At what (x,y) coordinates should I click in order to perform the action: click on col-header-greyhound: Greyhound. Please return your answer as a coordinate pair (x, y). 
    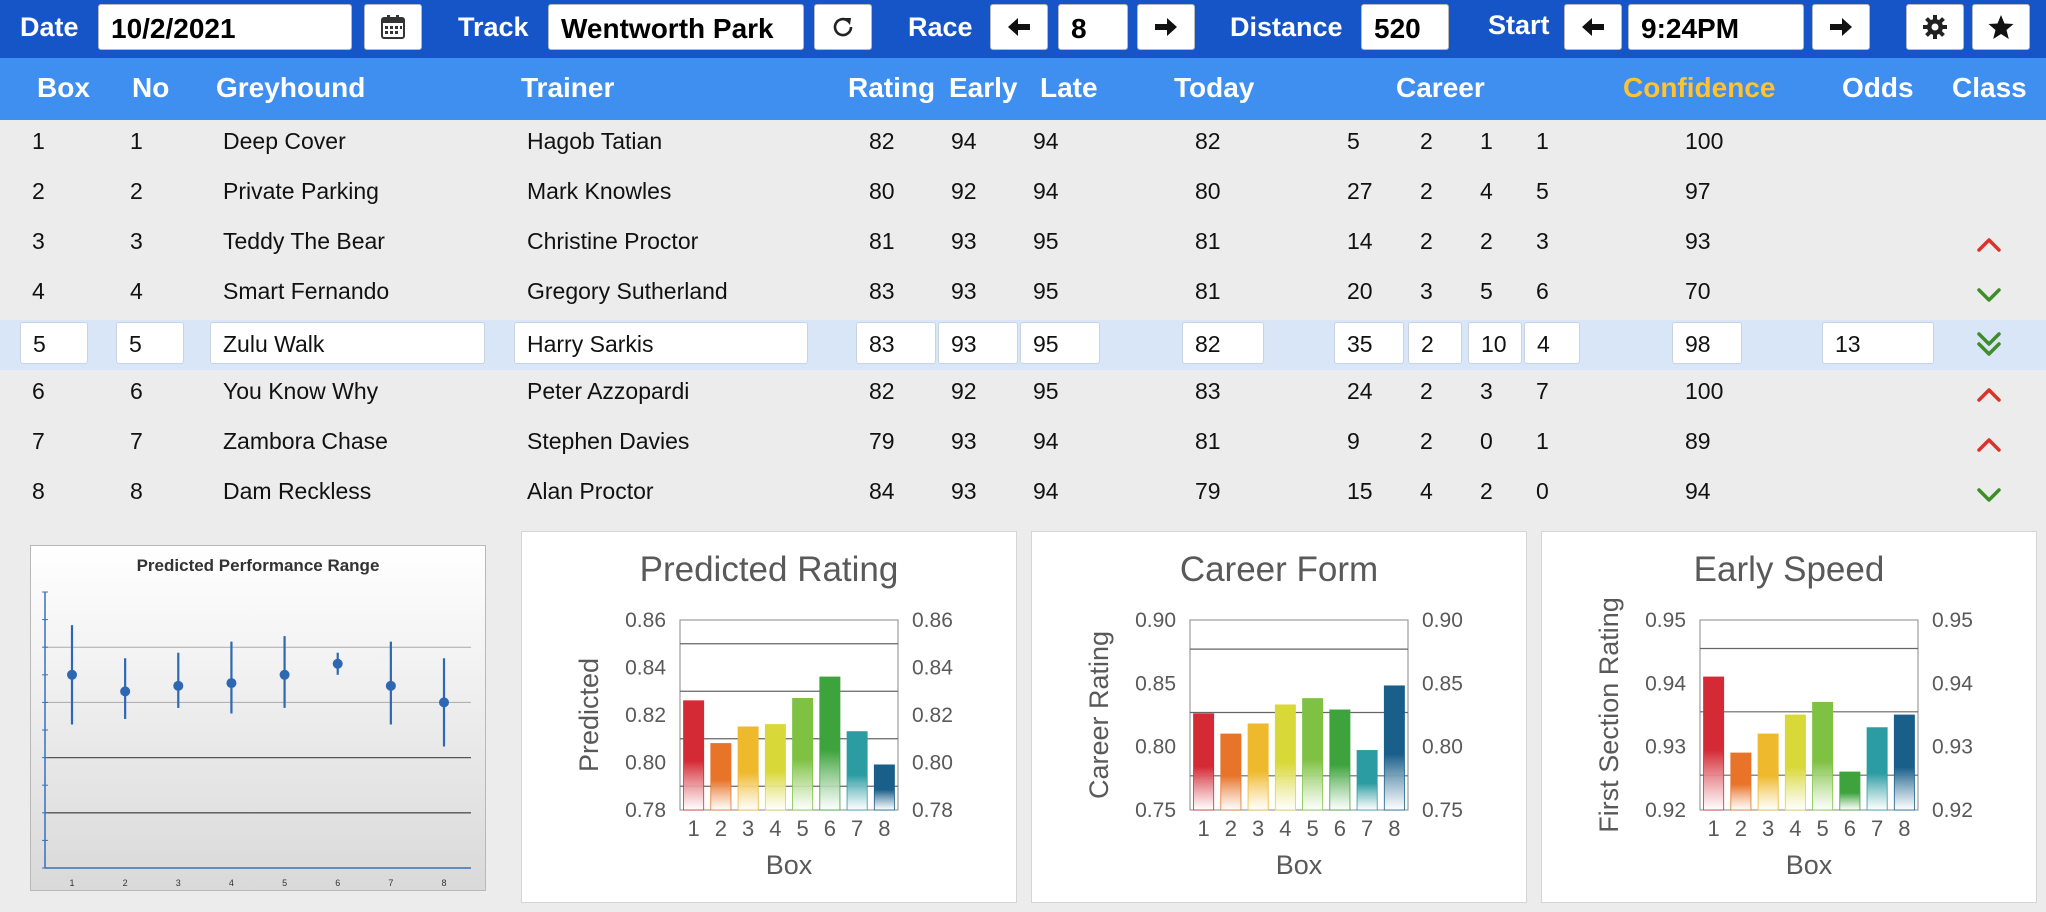
    Looking at the image, I should click on (291, 87).